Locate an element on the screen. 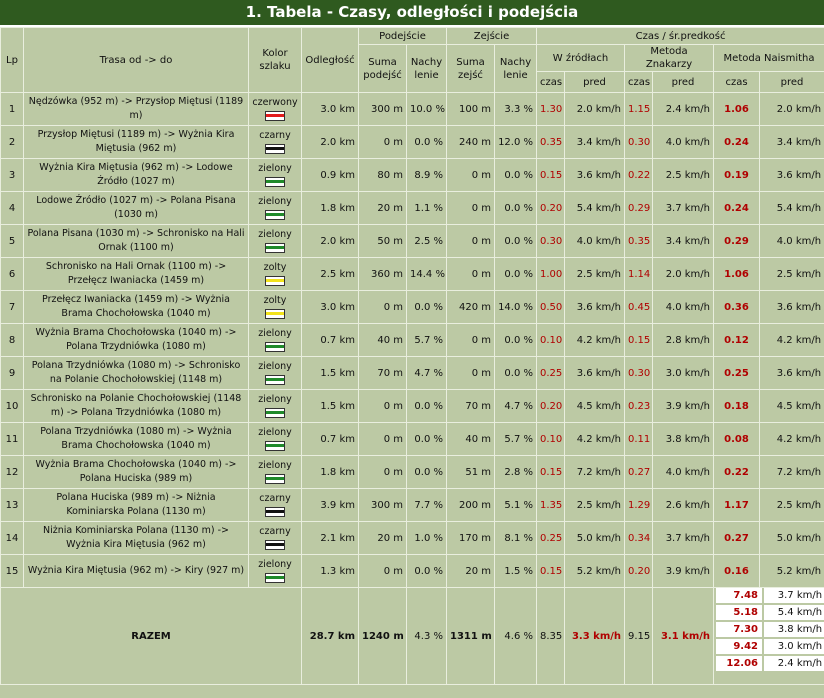 Image resolution: width=824 pixels, height=698 pixels. naismitha-variant-czas: 5.18 is located at coordinates (739, 612).